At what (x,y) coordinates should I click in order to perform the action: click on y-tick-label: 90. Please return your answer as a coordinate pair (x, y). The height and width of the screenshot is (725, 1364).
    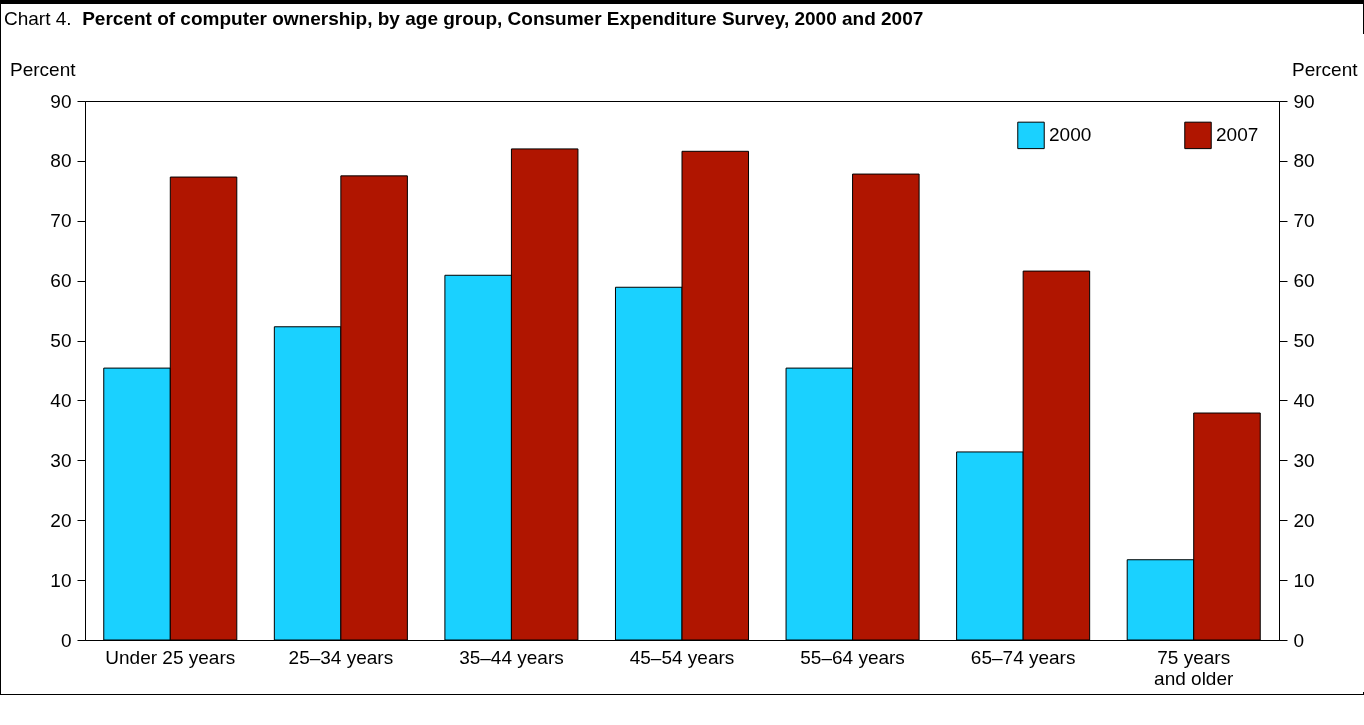
    Looking at the image, I should click on (61, 101).